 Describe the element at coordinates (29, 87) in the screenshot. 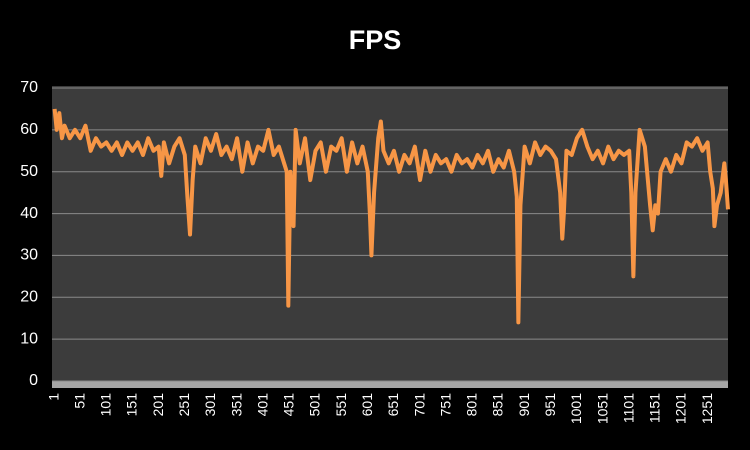

I see `y-tick-label: 70` at that location.